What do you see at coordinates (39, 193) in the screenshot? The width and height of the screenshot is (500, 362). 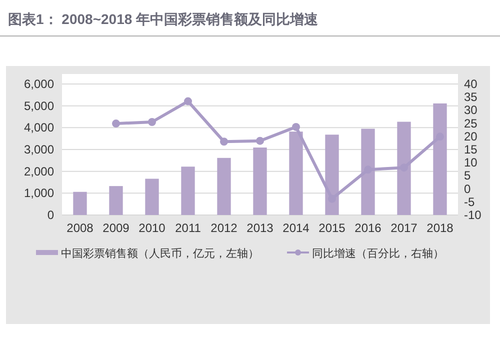 I see `y-tick-label: 1,000` at bounding box center [39, 193].